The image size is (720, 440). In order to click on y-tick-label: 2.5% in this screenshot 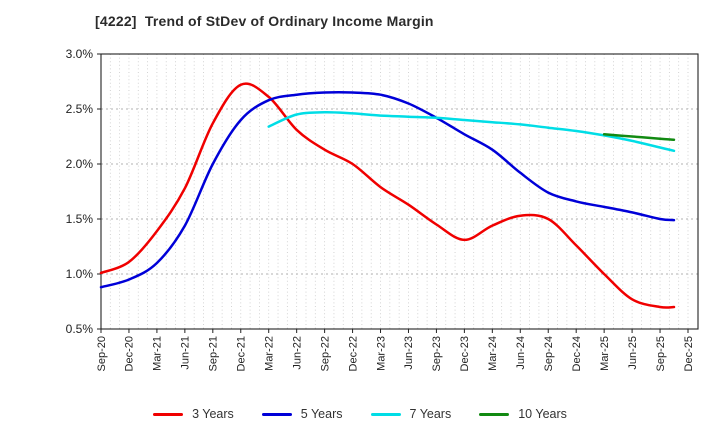, I will do `click(80, 109)`.